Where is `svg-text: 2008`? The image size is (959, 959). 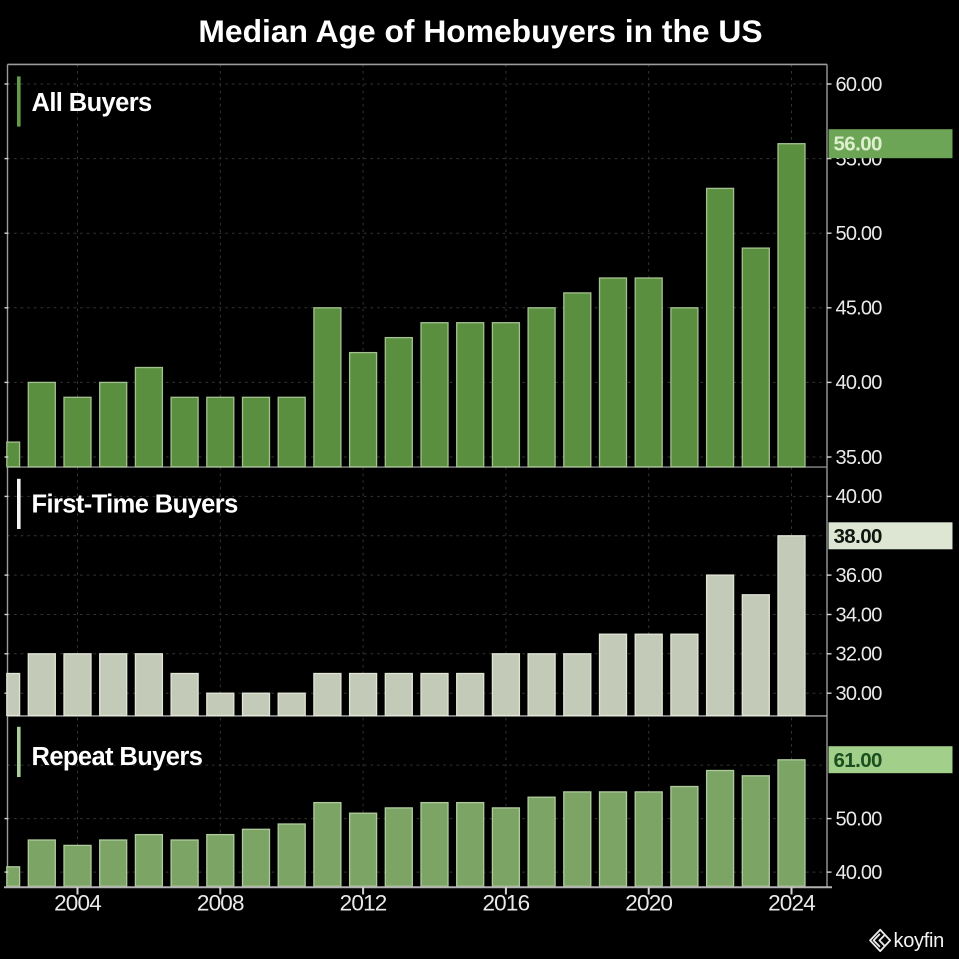
svg-text: 2008 is located at coordinates (220, 903).